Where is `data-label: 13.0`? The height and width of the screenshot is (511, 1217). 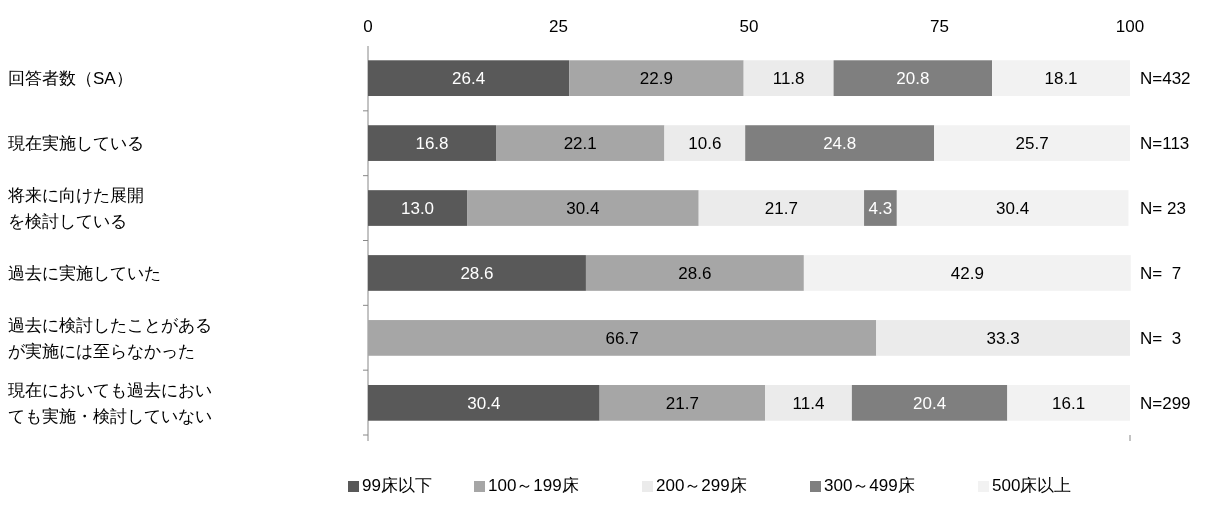 data-label: 13.0 is located at coordinates (417, 208).